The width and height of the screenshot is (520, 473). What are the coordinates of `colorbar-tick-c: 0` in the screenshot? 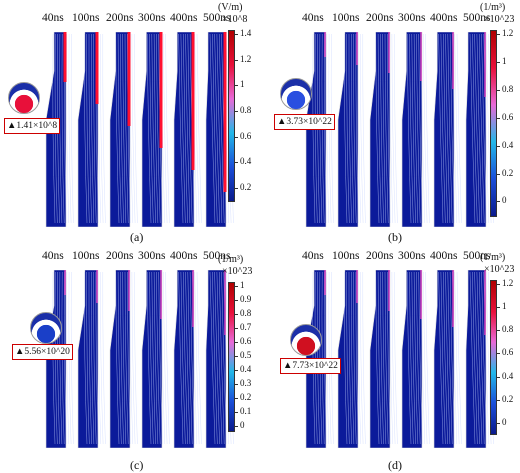 It's located at (239, 425).